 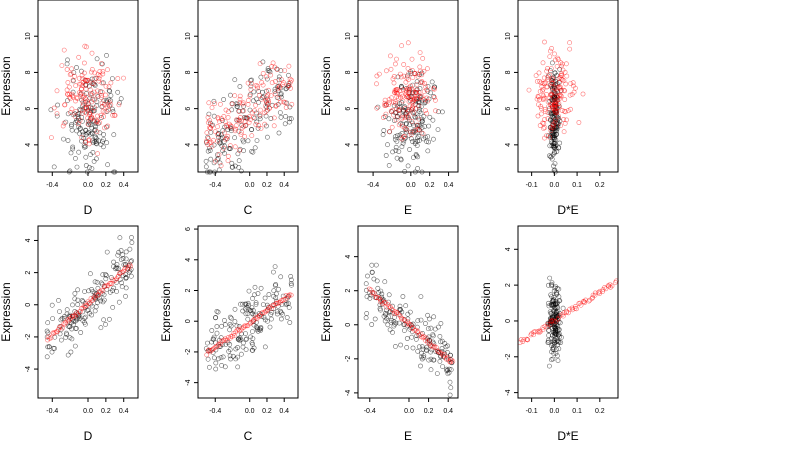 What do you see at coordinates (556, 107) in the screenshot?
I see `data-points` at bounding box center [556, 107].